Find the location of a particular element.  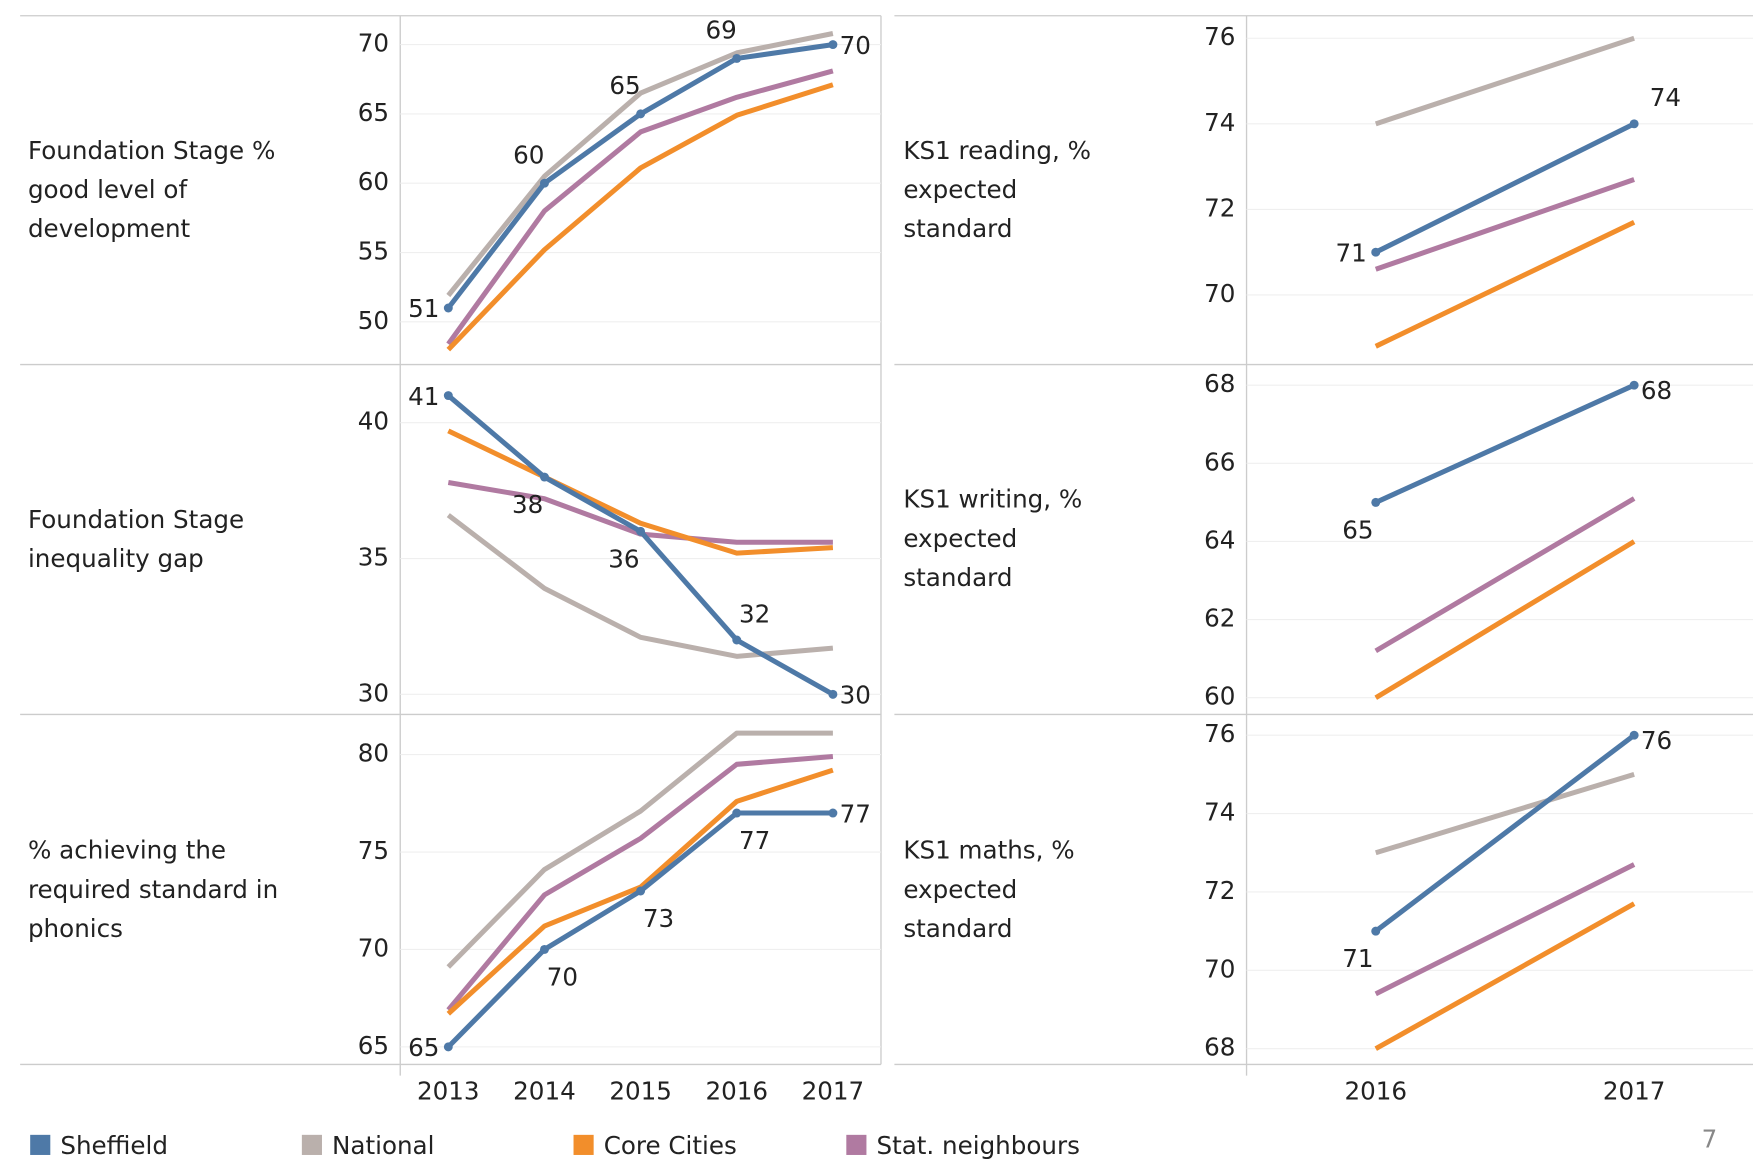

panel-title-box: KS1 reading, % expected standard is located at coordinates (997, 190).